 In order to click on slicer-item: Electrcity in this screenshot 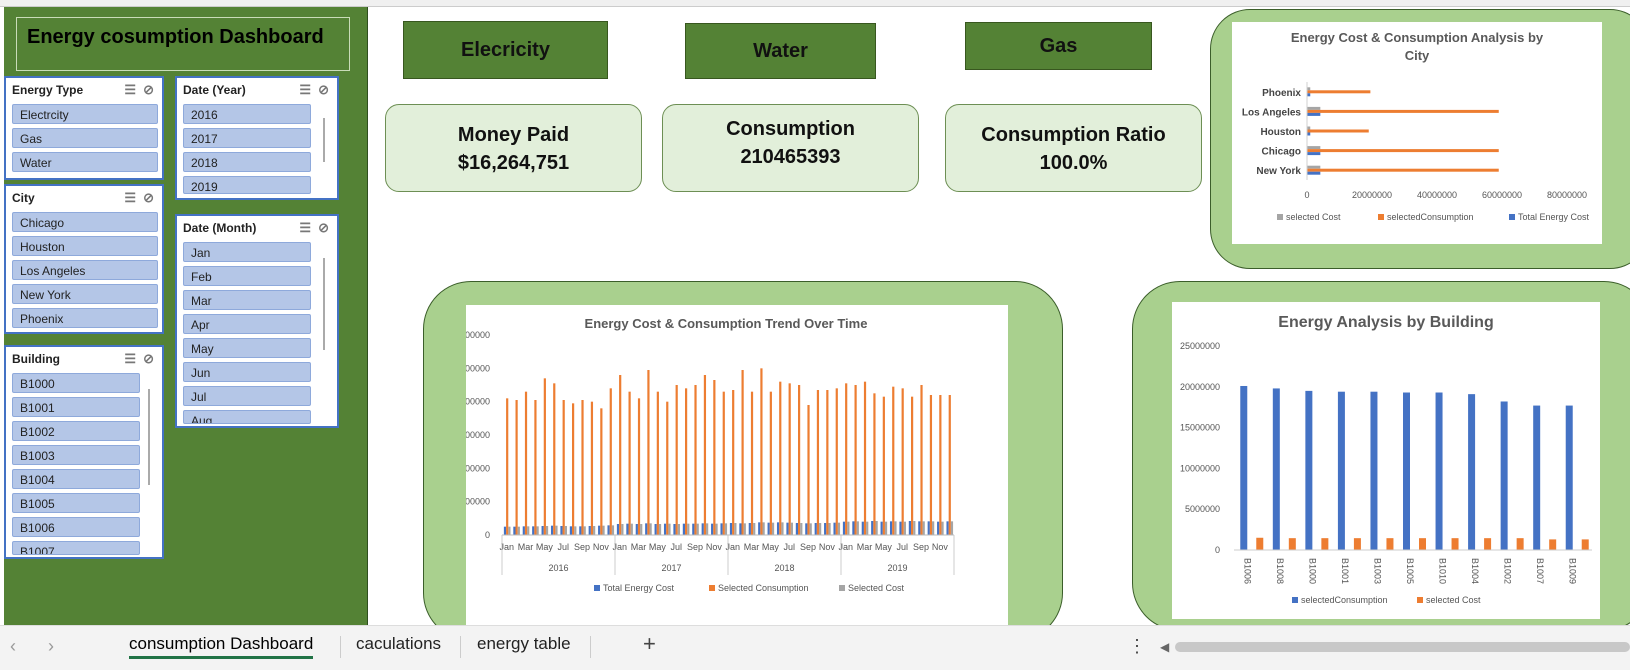, I will do `click(85, 114)`.